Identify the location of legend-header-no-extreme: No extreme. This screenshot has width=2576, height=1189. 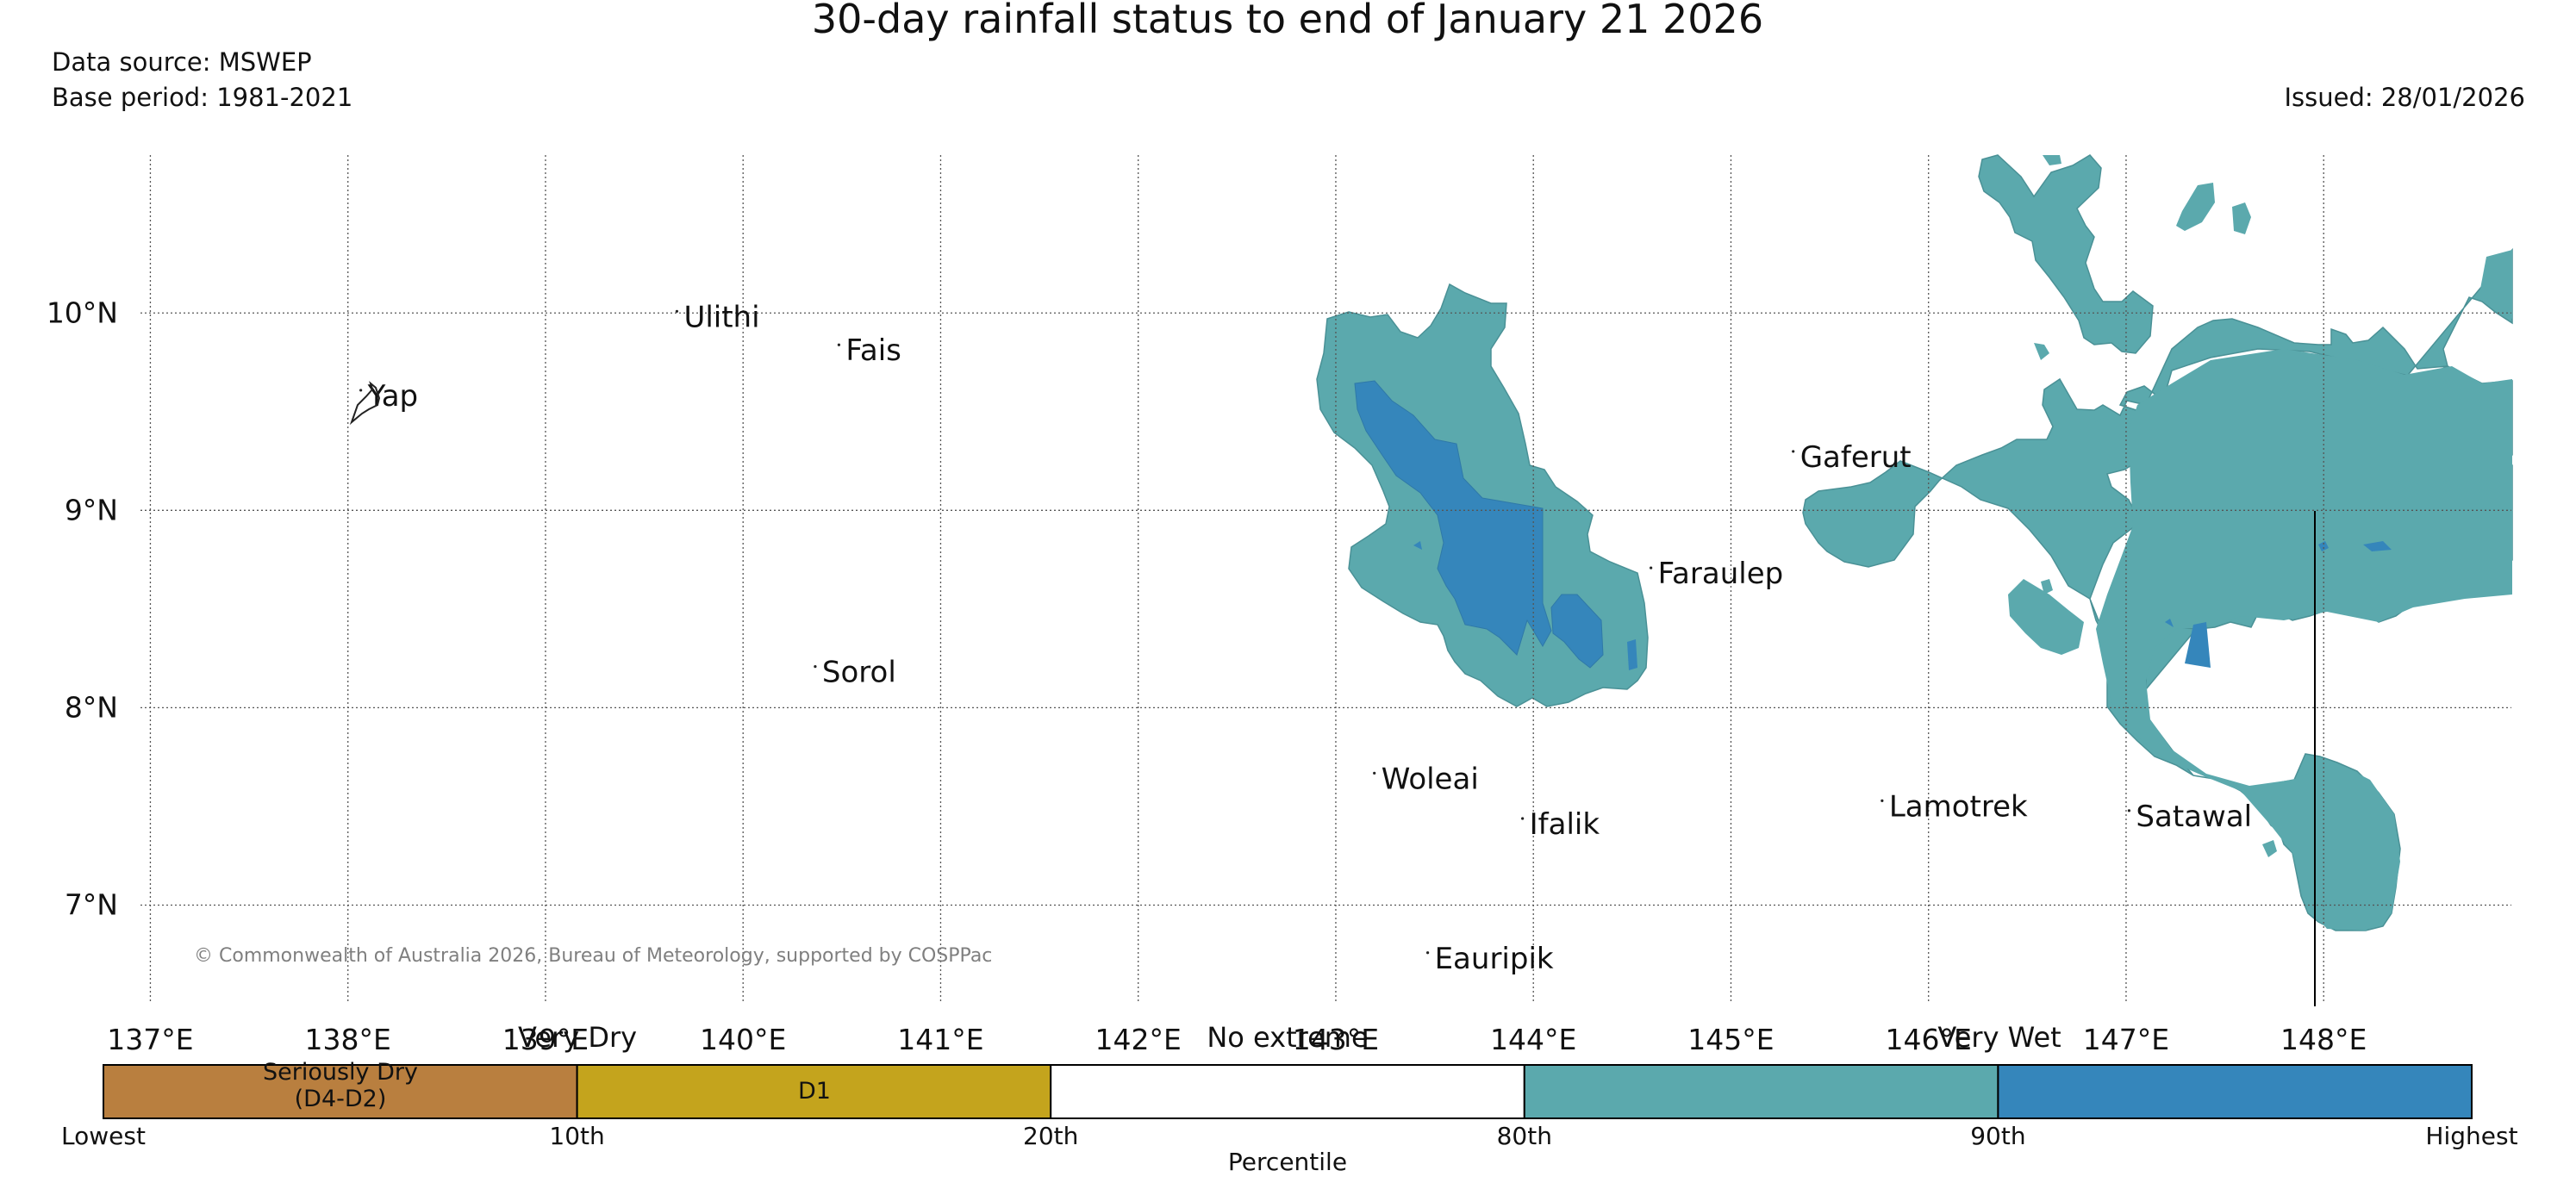
(1287, 1038).